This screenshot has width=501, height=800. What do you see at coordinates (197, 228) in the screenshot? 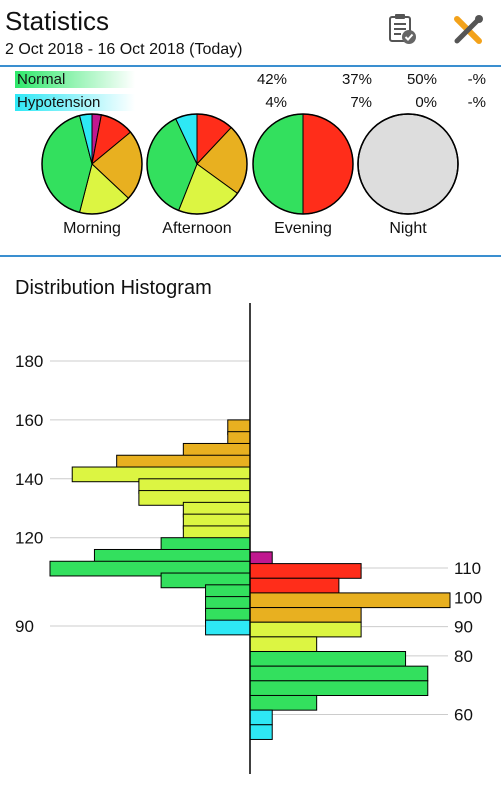
I see `pie-label-afternoon: Afternoon` at bounding box center [197, 228].